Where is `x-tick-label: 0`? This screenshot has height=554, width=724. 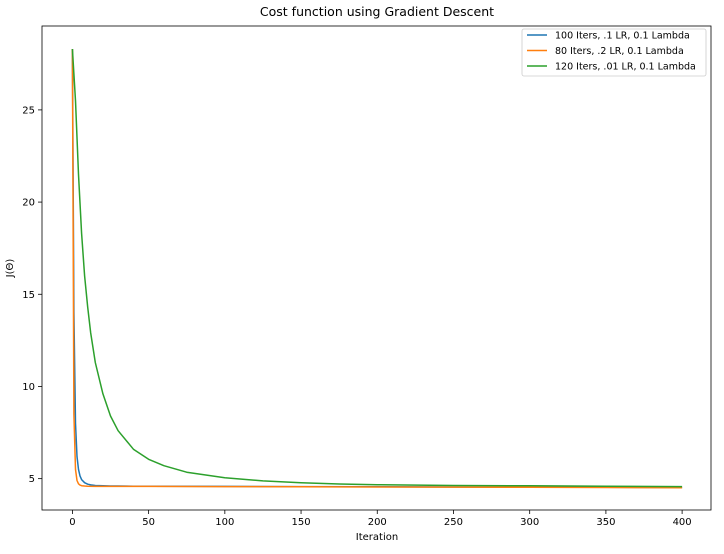
x-tick-label: 0 is located at coordinates (72, 522).